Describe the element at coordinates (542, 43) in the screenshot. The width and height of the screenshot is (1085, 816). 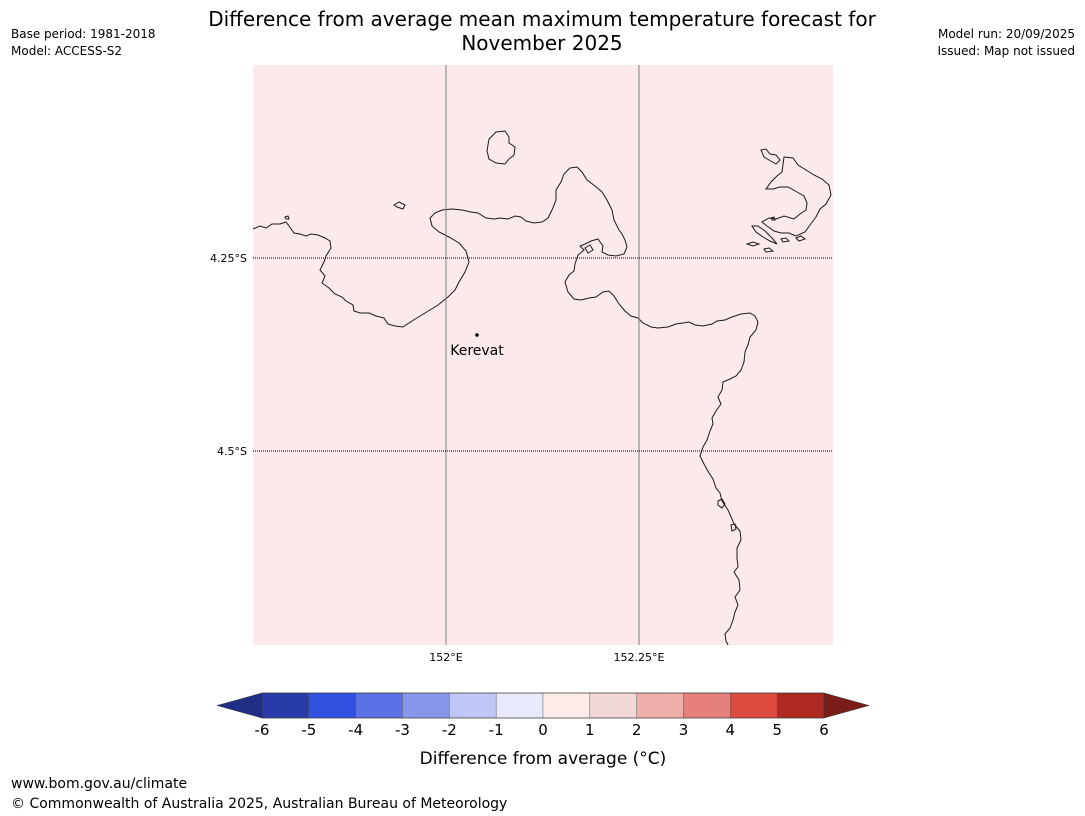
I see `title-line-2: November 2025` at that location.